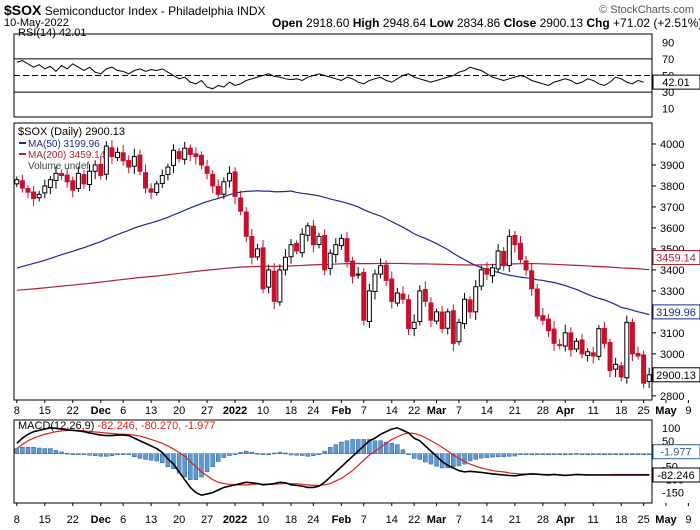  I want to click on price-x-label: 18, so click(291, 411).